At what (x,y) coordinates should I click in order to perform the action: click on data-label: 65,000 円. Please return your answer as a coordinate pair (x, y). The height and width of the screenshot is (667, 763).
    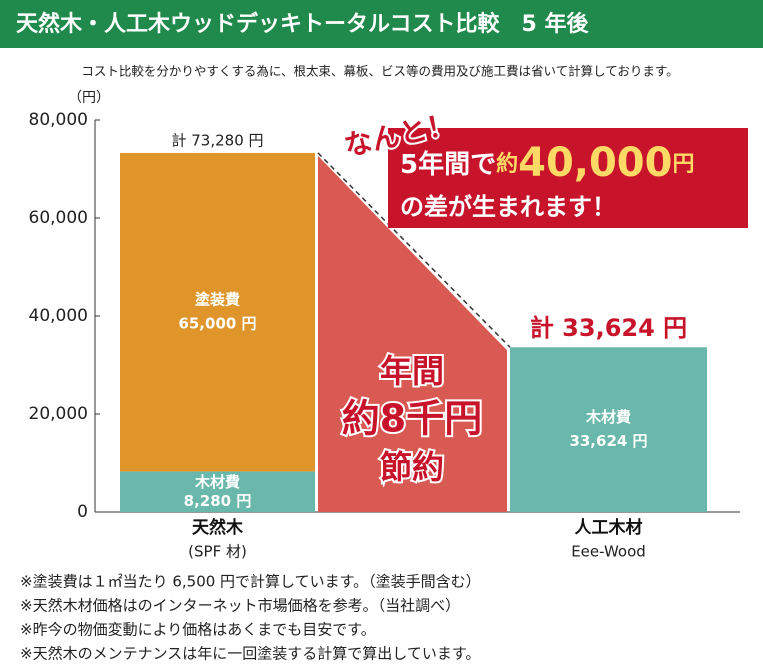
    Looking at the image, I should click on (217, 324).